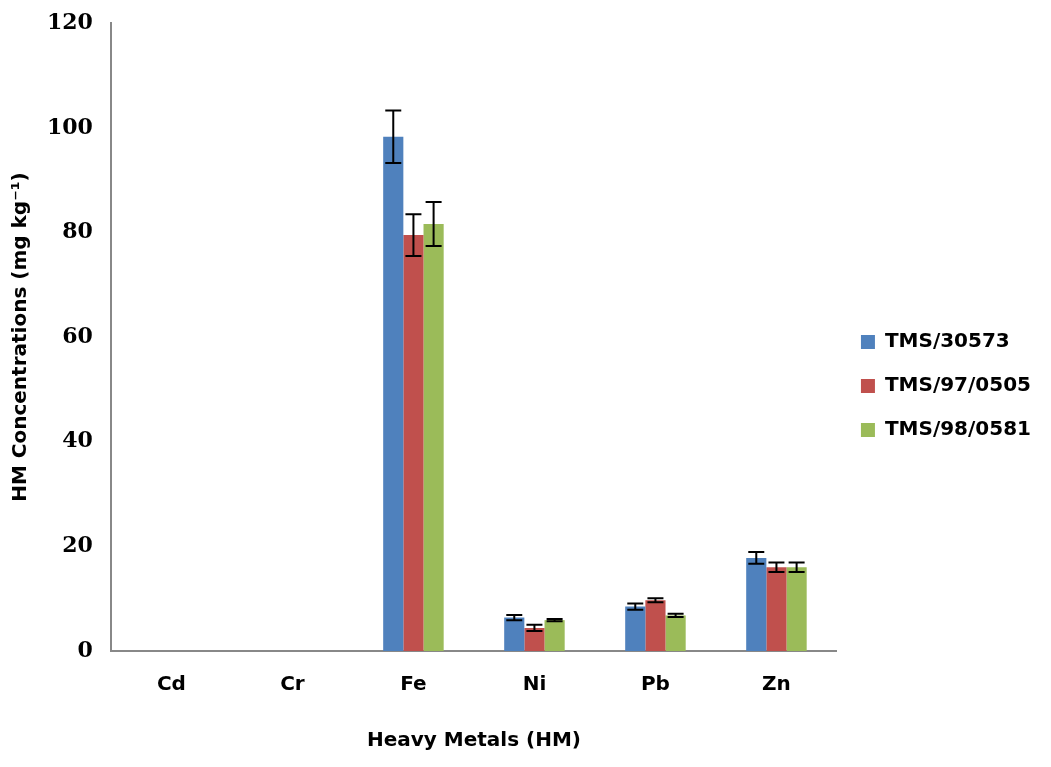 This screenshot has height=767, width=1051. I want to click on y-tick-label: 40, so click(77, 439).